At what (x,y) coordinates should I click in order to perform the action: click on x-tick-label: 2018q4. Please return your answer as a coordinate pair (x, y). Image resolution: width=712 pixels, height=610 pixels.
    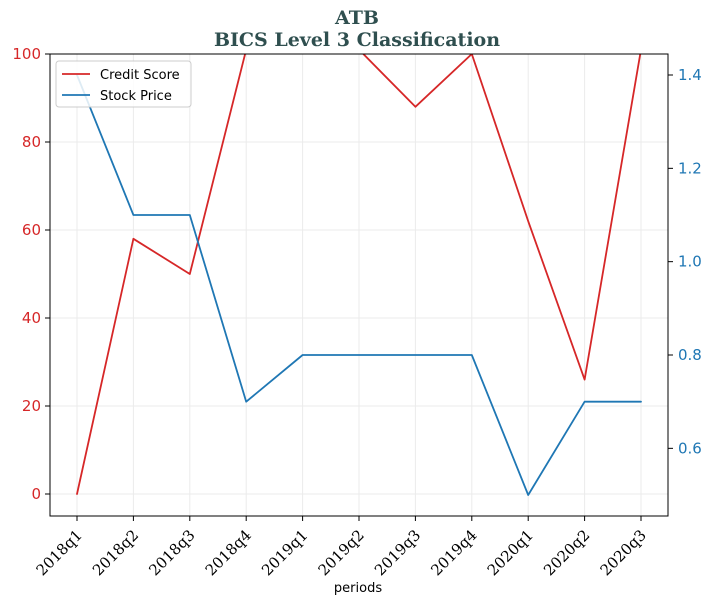
    Looking at the image, I should click on (228, 552).